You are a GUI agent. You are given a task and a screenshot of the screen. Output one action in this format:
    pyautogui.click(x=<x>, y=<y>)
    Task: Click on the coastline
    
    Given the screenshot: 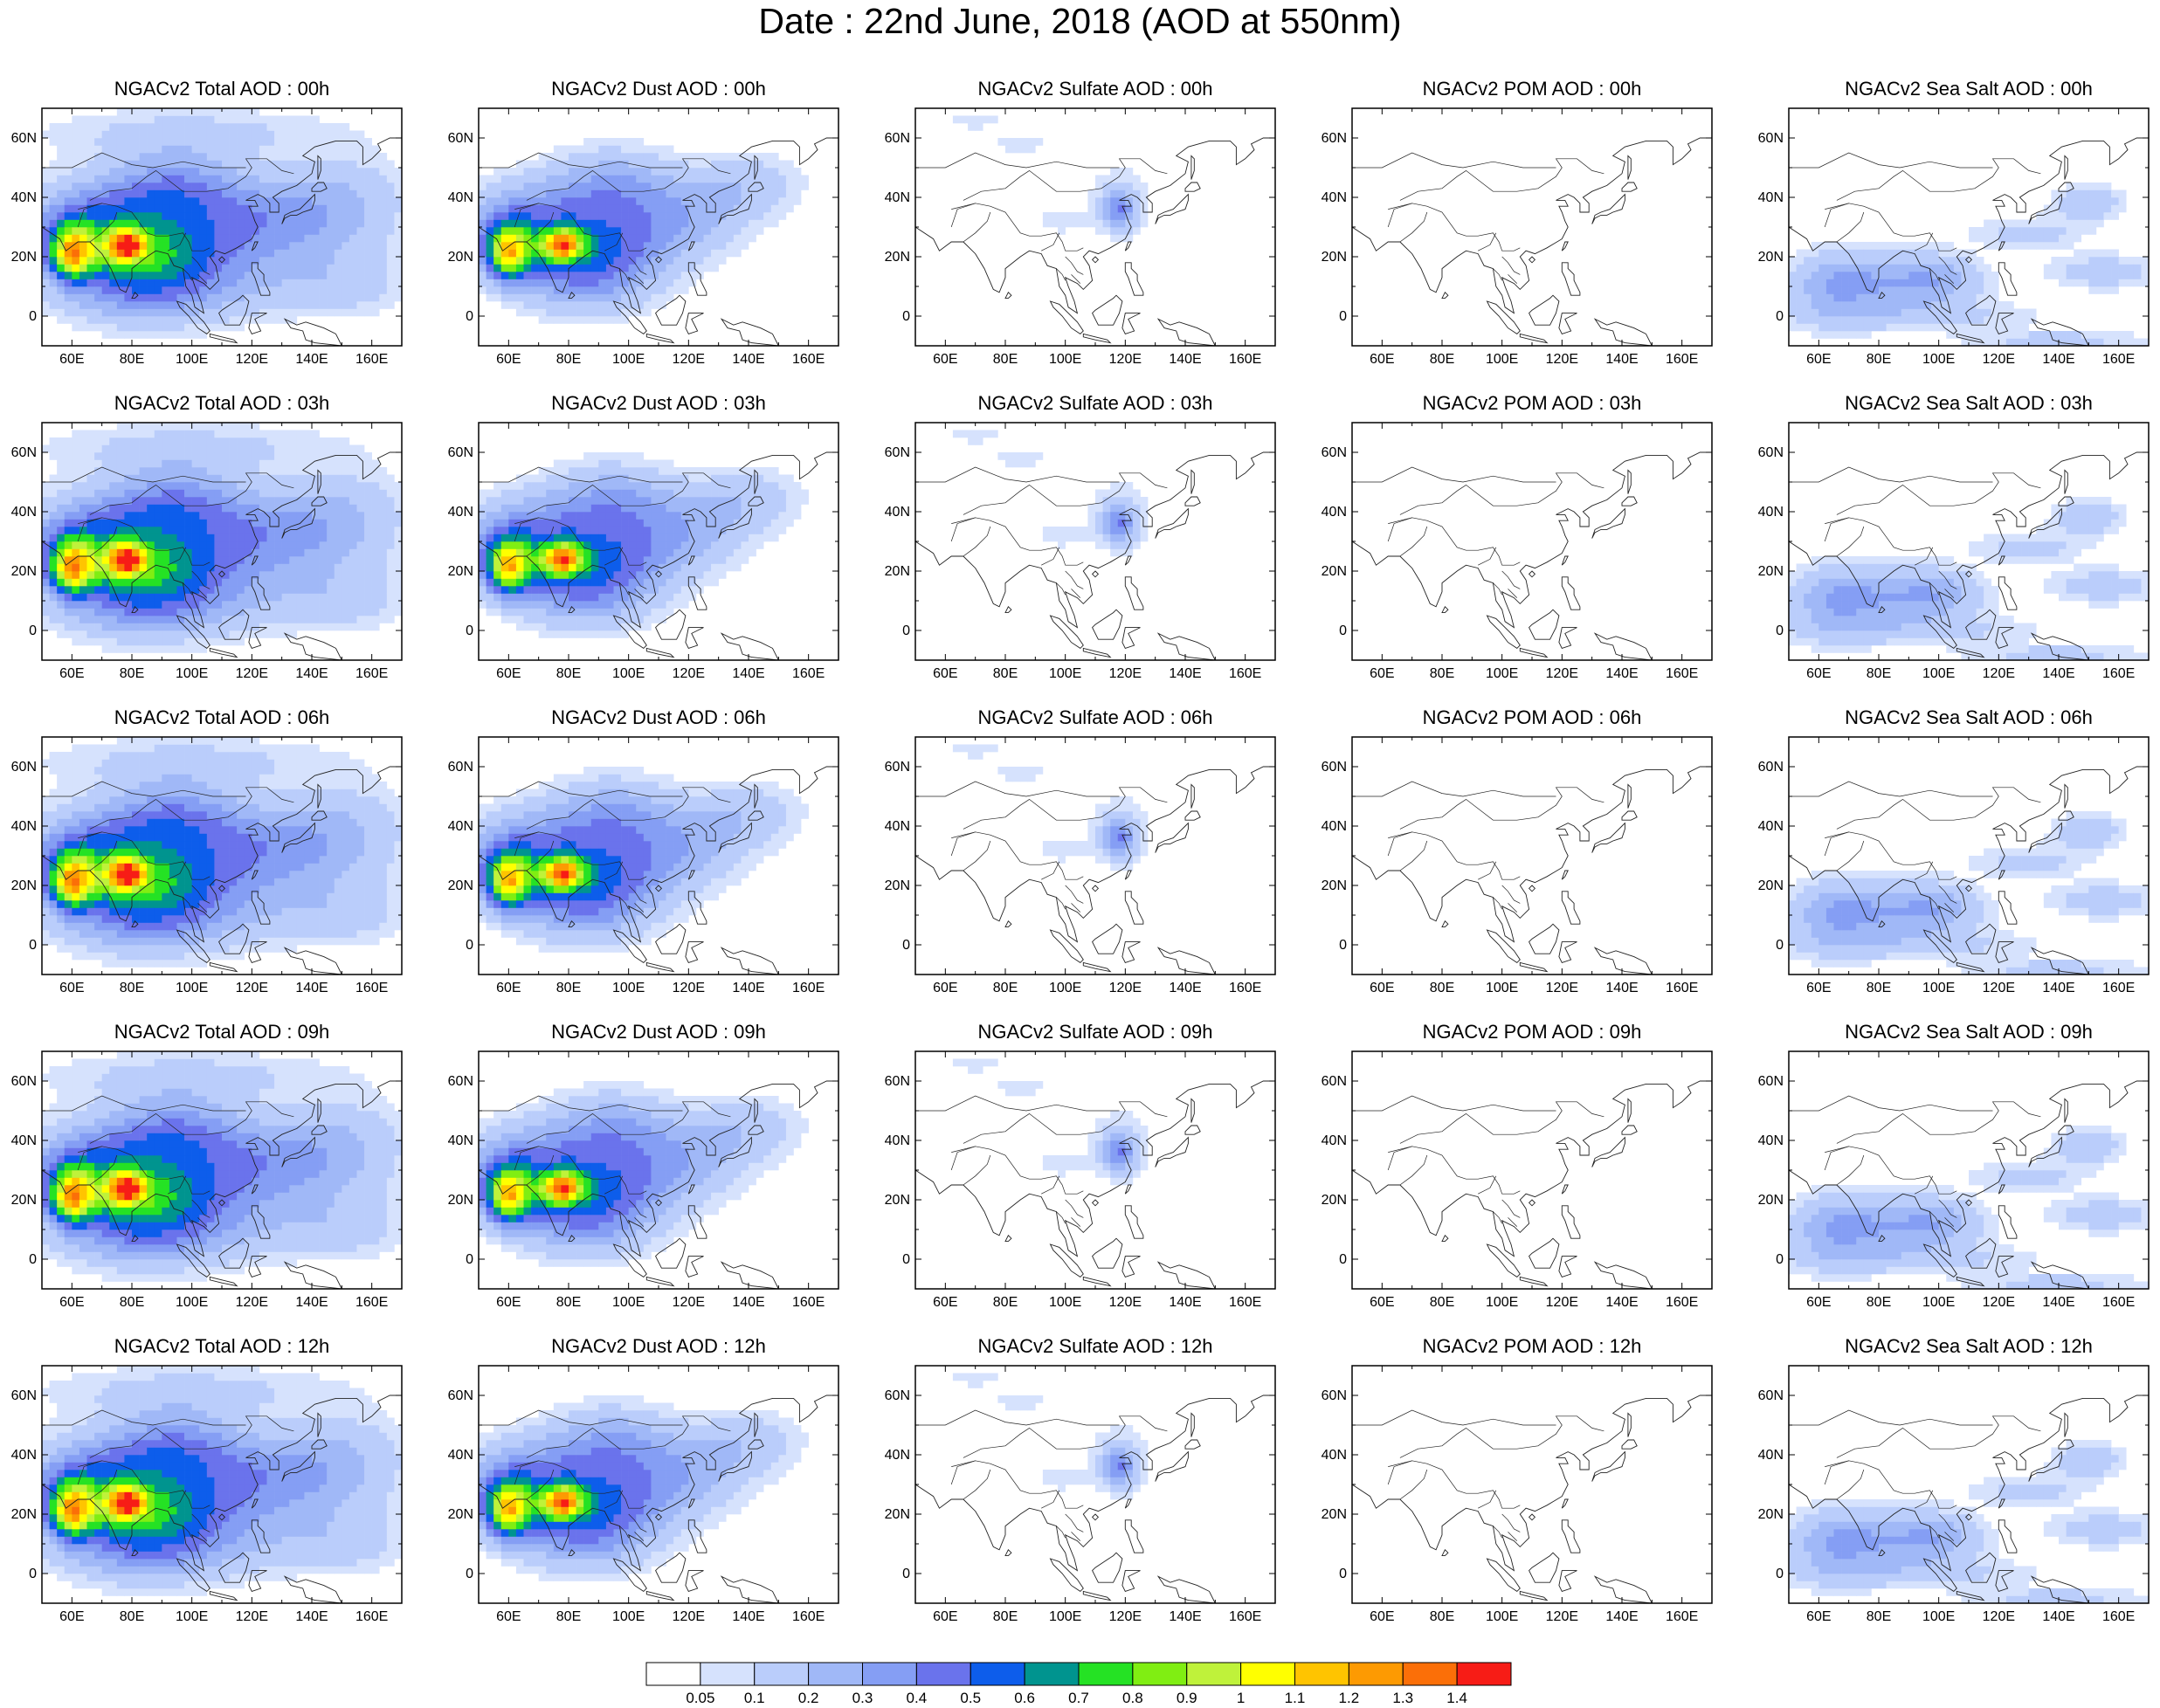 What is the action you would take?
    pyautogui.click(x=257, y=323)
    